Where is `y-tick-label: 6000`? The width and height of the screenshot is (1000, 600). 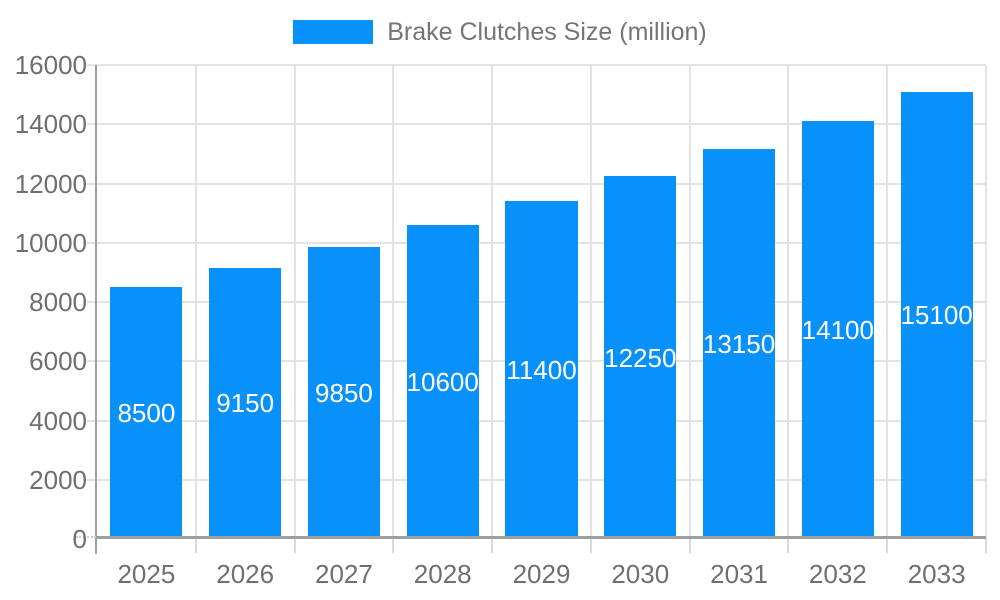 y-tick-label: 6000 is located at coordinates (58, 361).